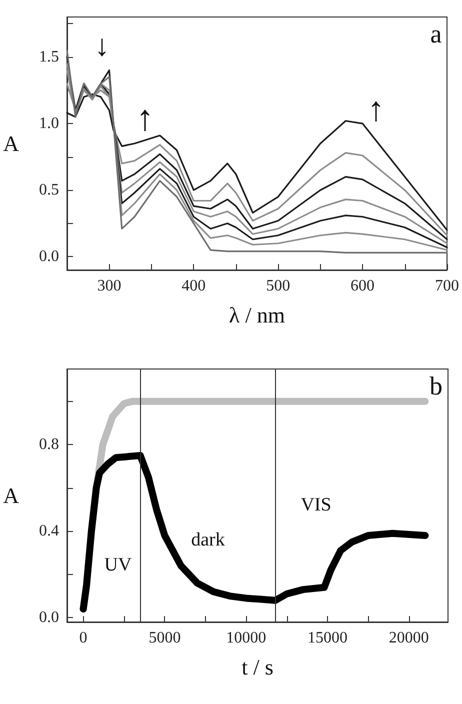 The width and height of the screenshot is (462, 704). I want to click on x-tick-label: 600, so click(362, 286).